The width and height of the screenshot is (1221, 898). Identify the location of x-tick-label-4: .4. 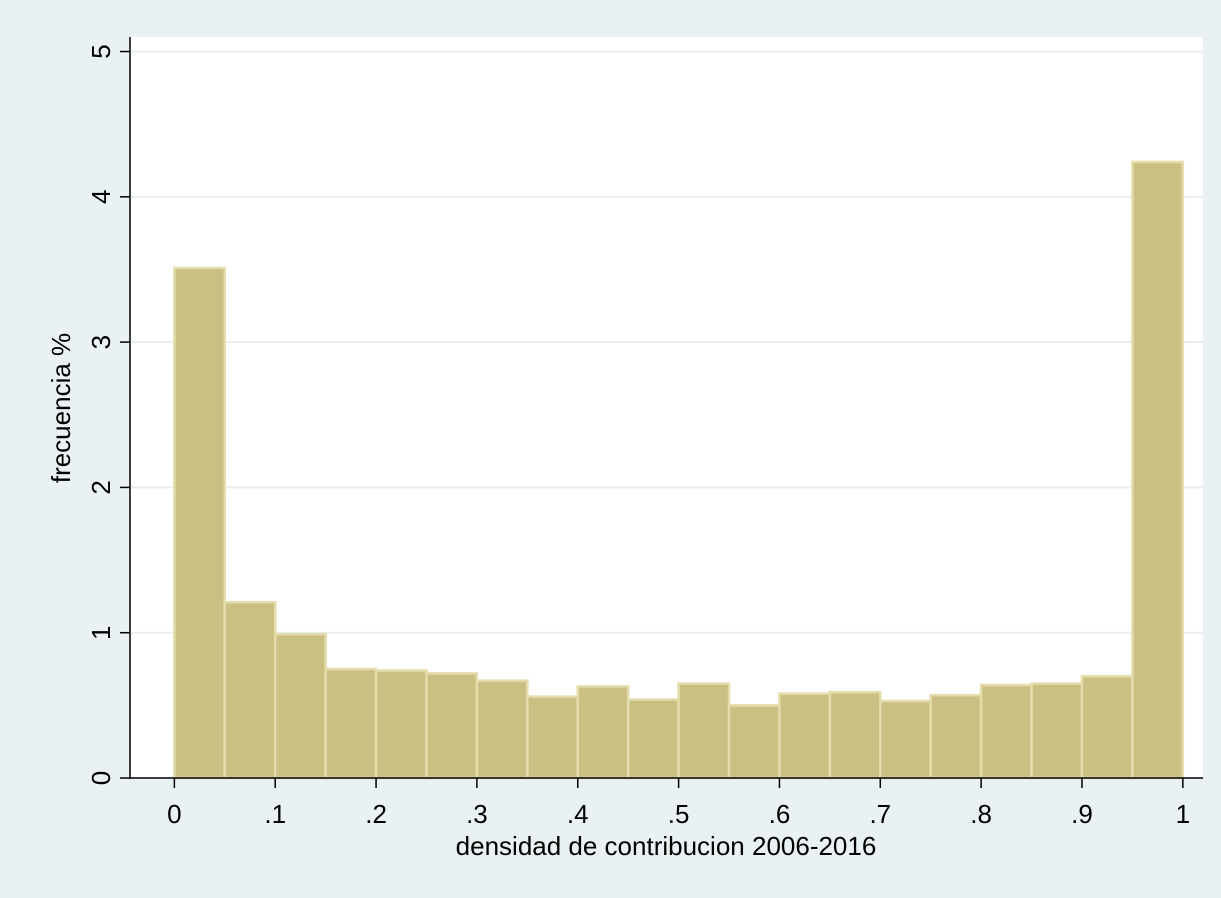
(578, 814).